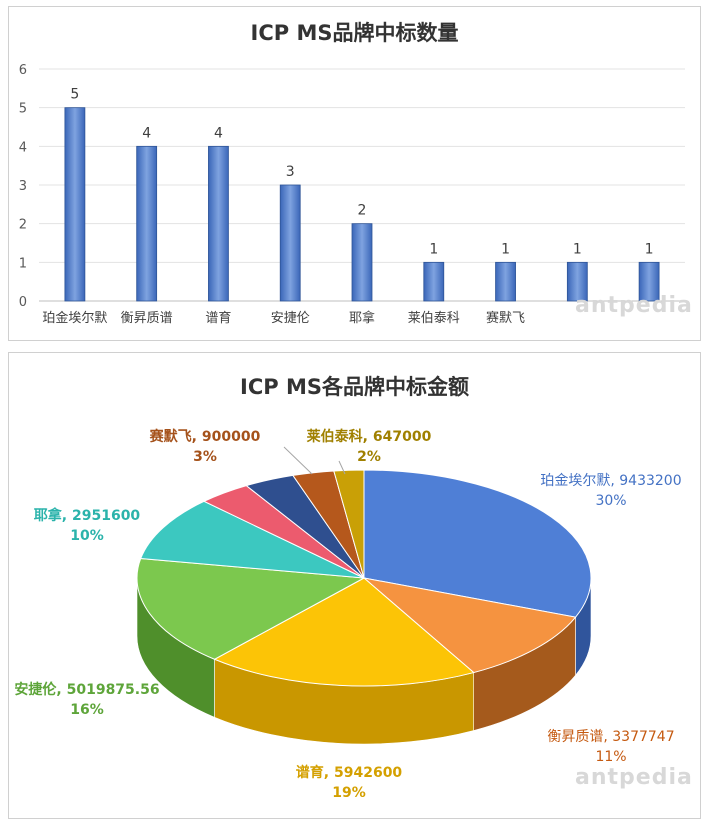 The height and width of the screenshot is (823, 709). What do you see at coordinates (362, 318) in the screenshot?
I see `x-category-label: 耶拿` at bounding box center [362, 318].